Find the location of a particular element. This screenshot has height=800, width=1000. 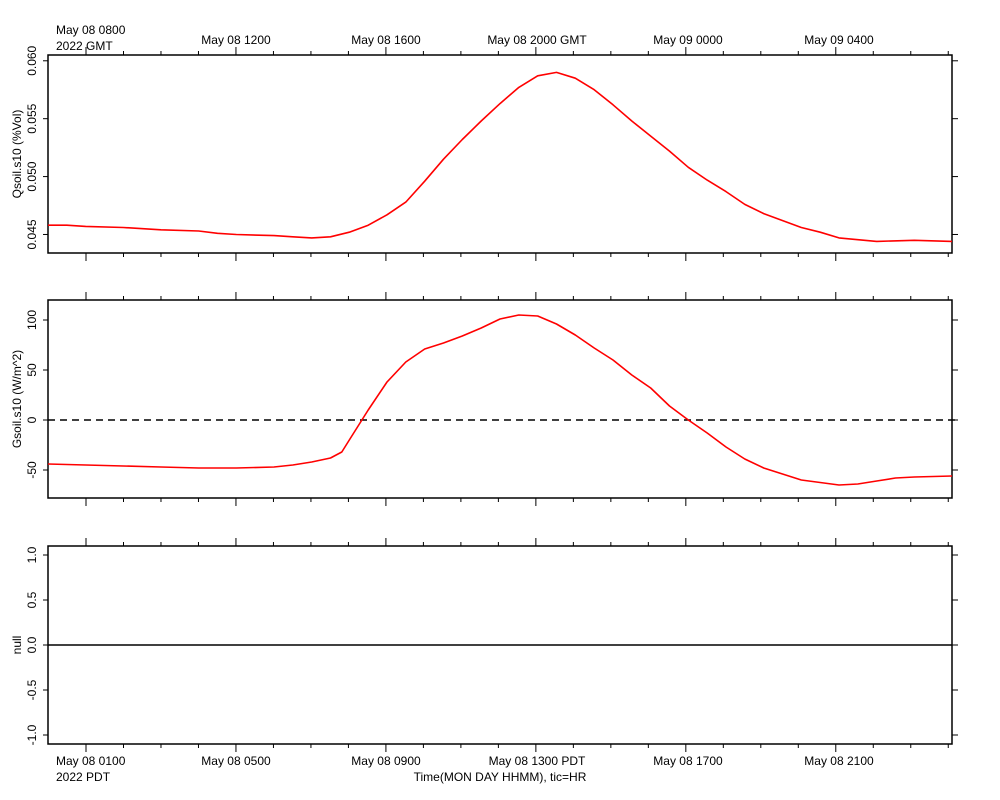

y-tick-label: 50 is located at coordinates (32, 370).